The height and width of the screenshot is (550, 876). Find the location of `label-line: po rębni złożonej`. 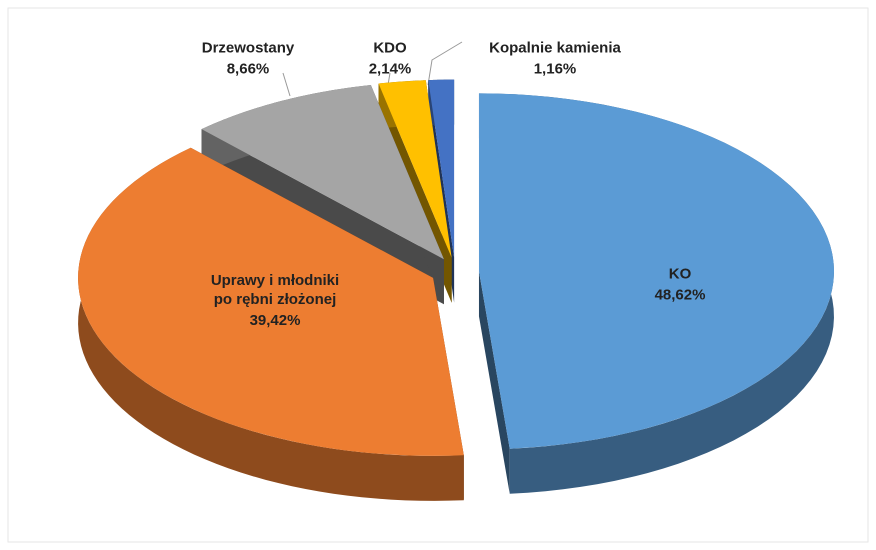

label-line: po rębni złożonej is located at coordinates (275, 299).